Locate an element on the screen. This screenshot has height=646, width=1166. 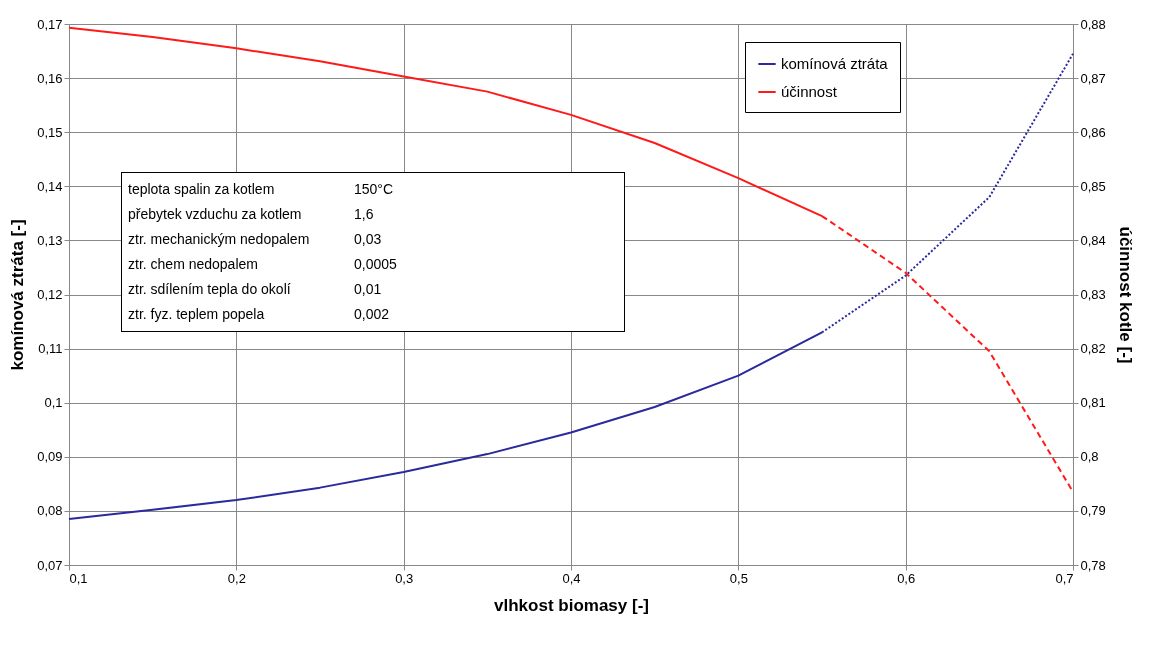
y2-tick-label: 0,78 is located at coordinates (1093, 565).